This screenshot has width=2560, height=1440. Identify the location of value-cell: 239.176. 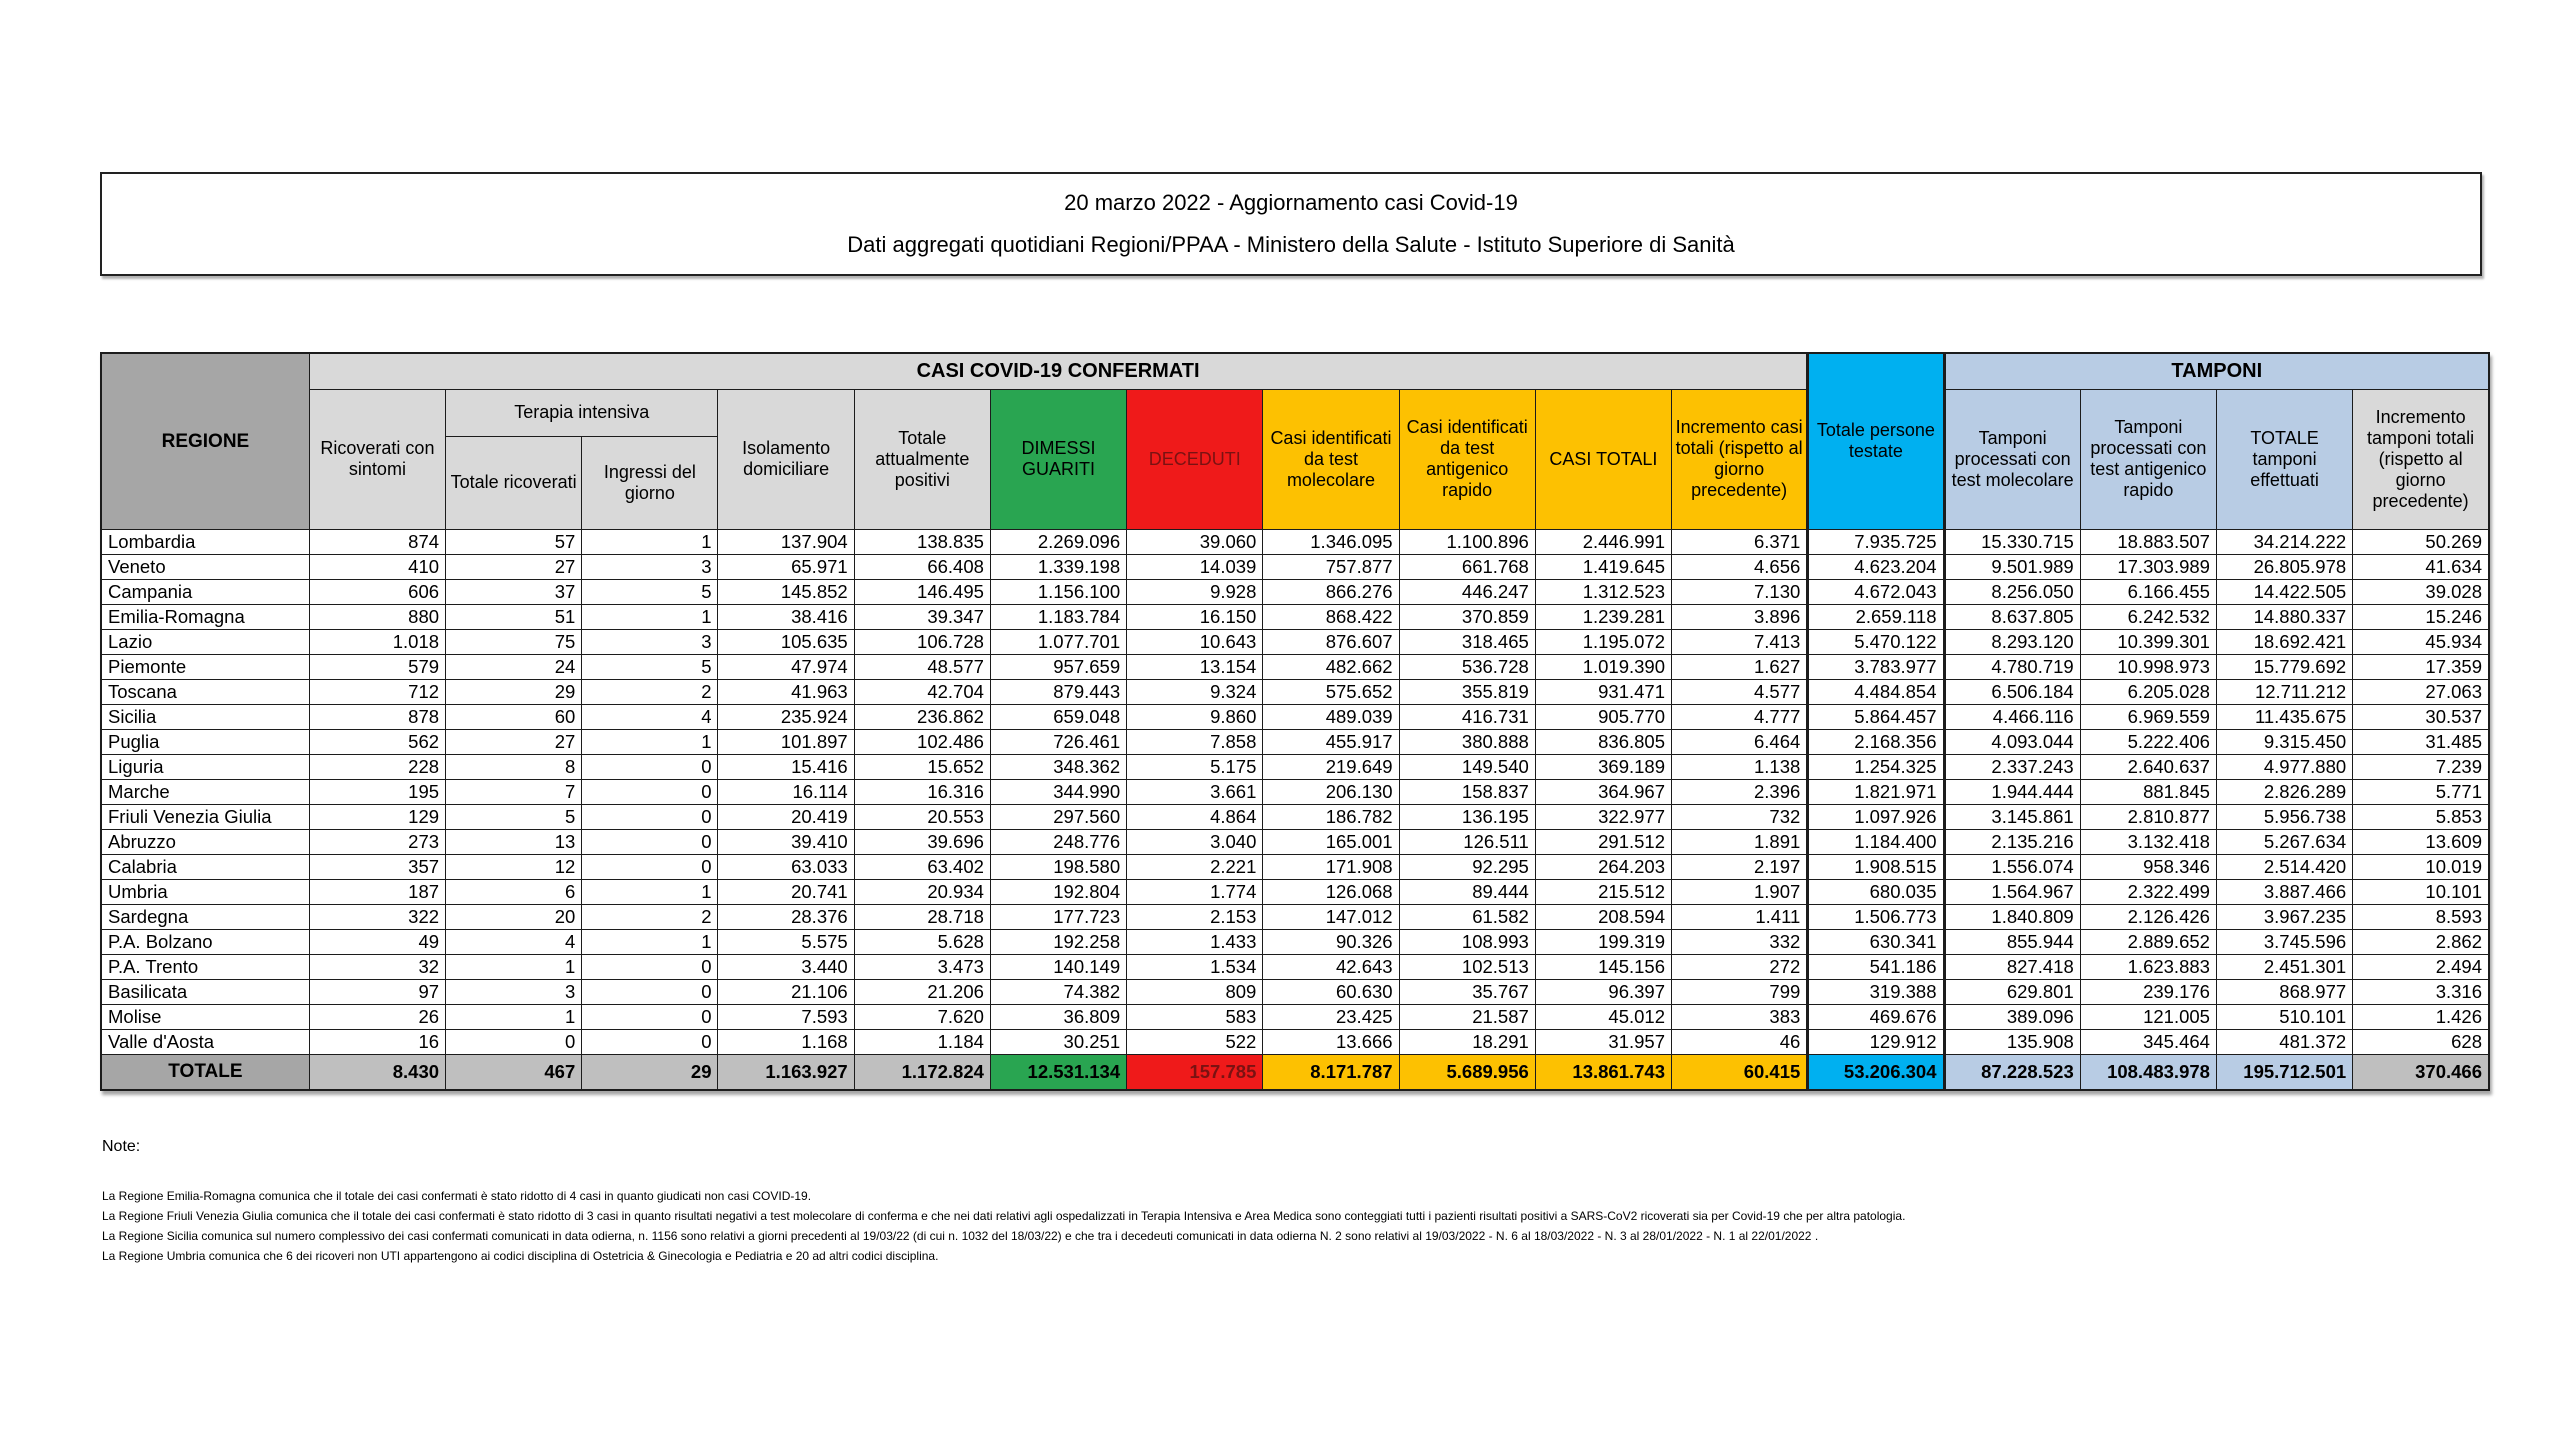
(2148, 991).